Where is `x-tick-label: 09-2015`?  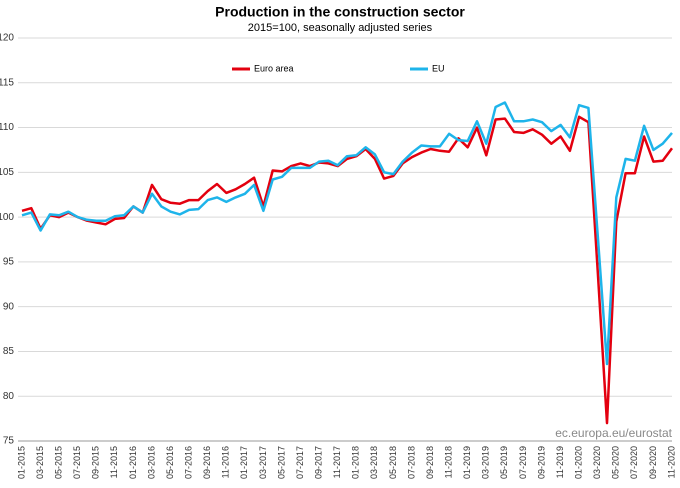 x-tick-label: 09-2015 is located at coordinates (96, 462).